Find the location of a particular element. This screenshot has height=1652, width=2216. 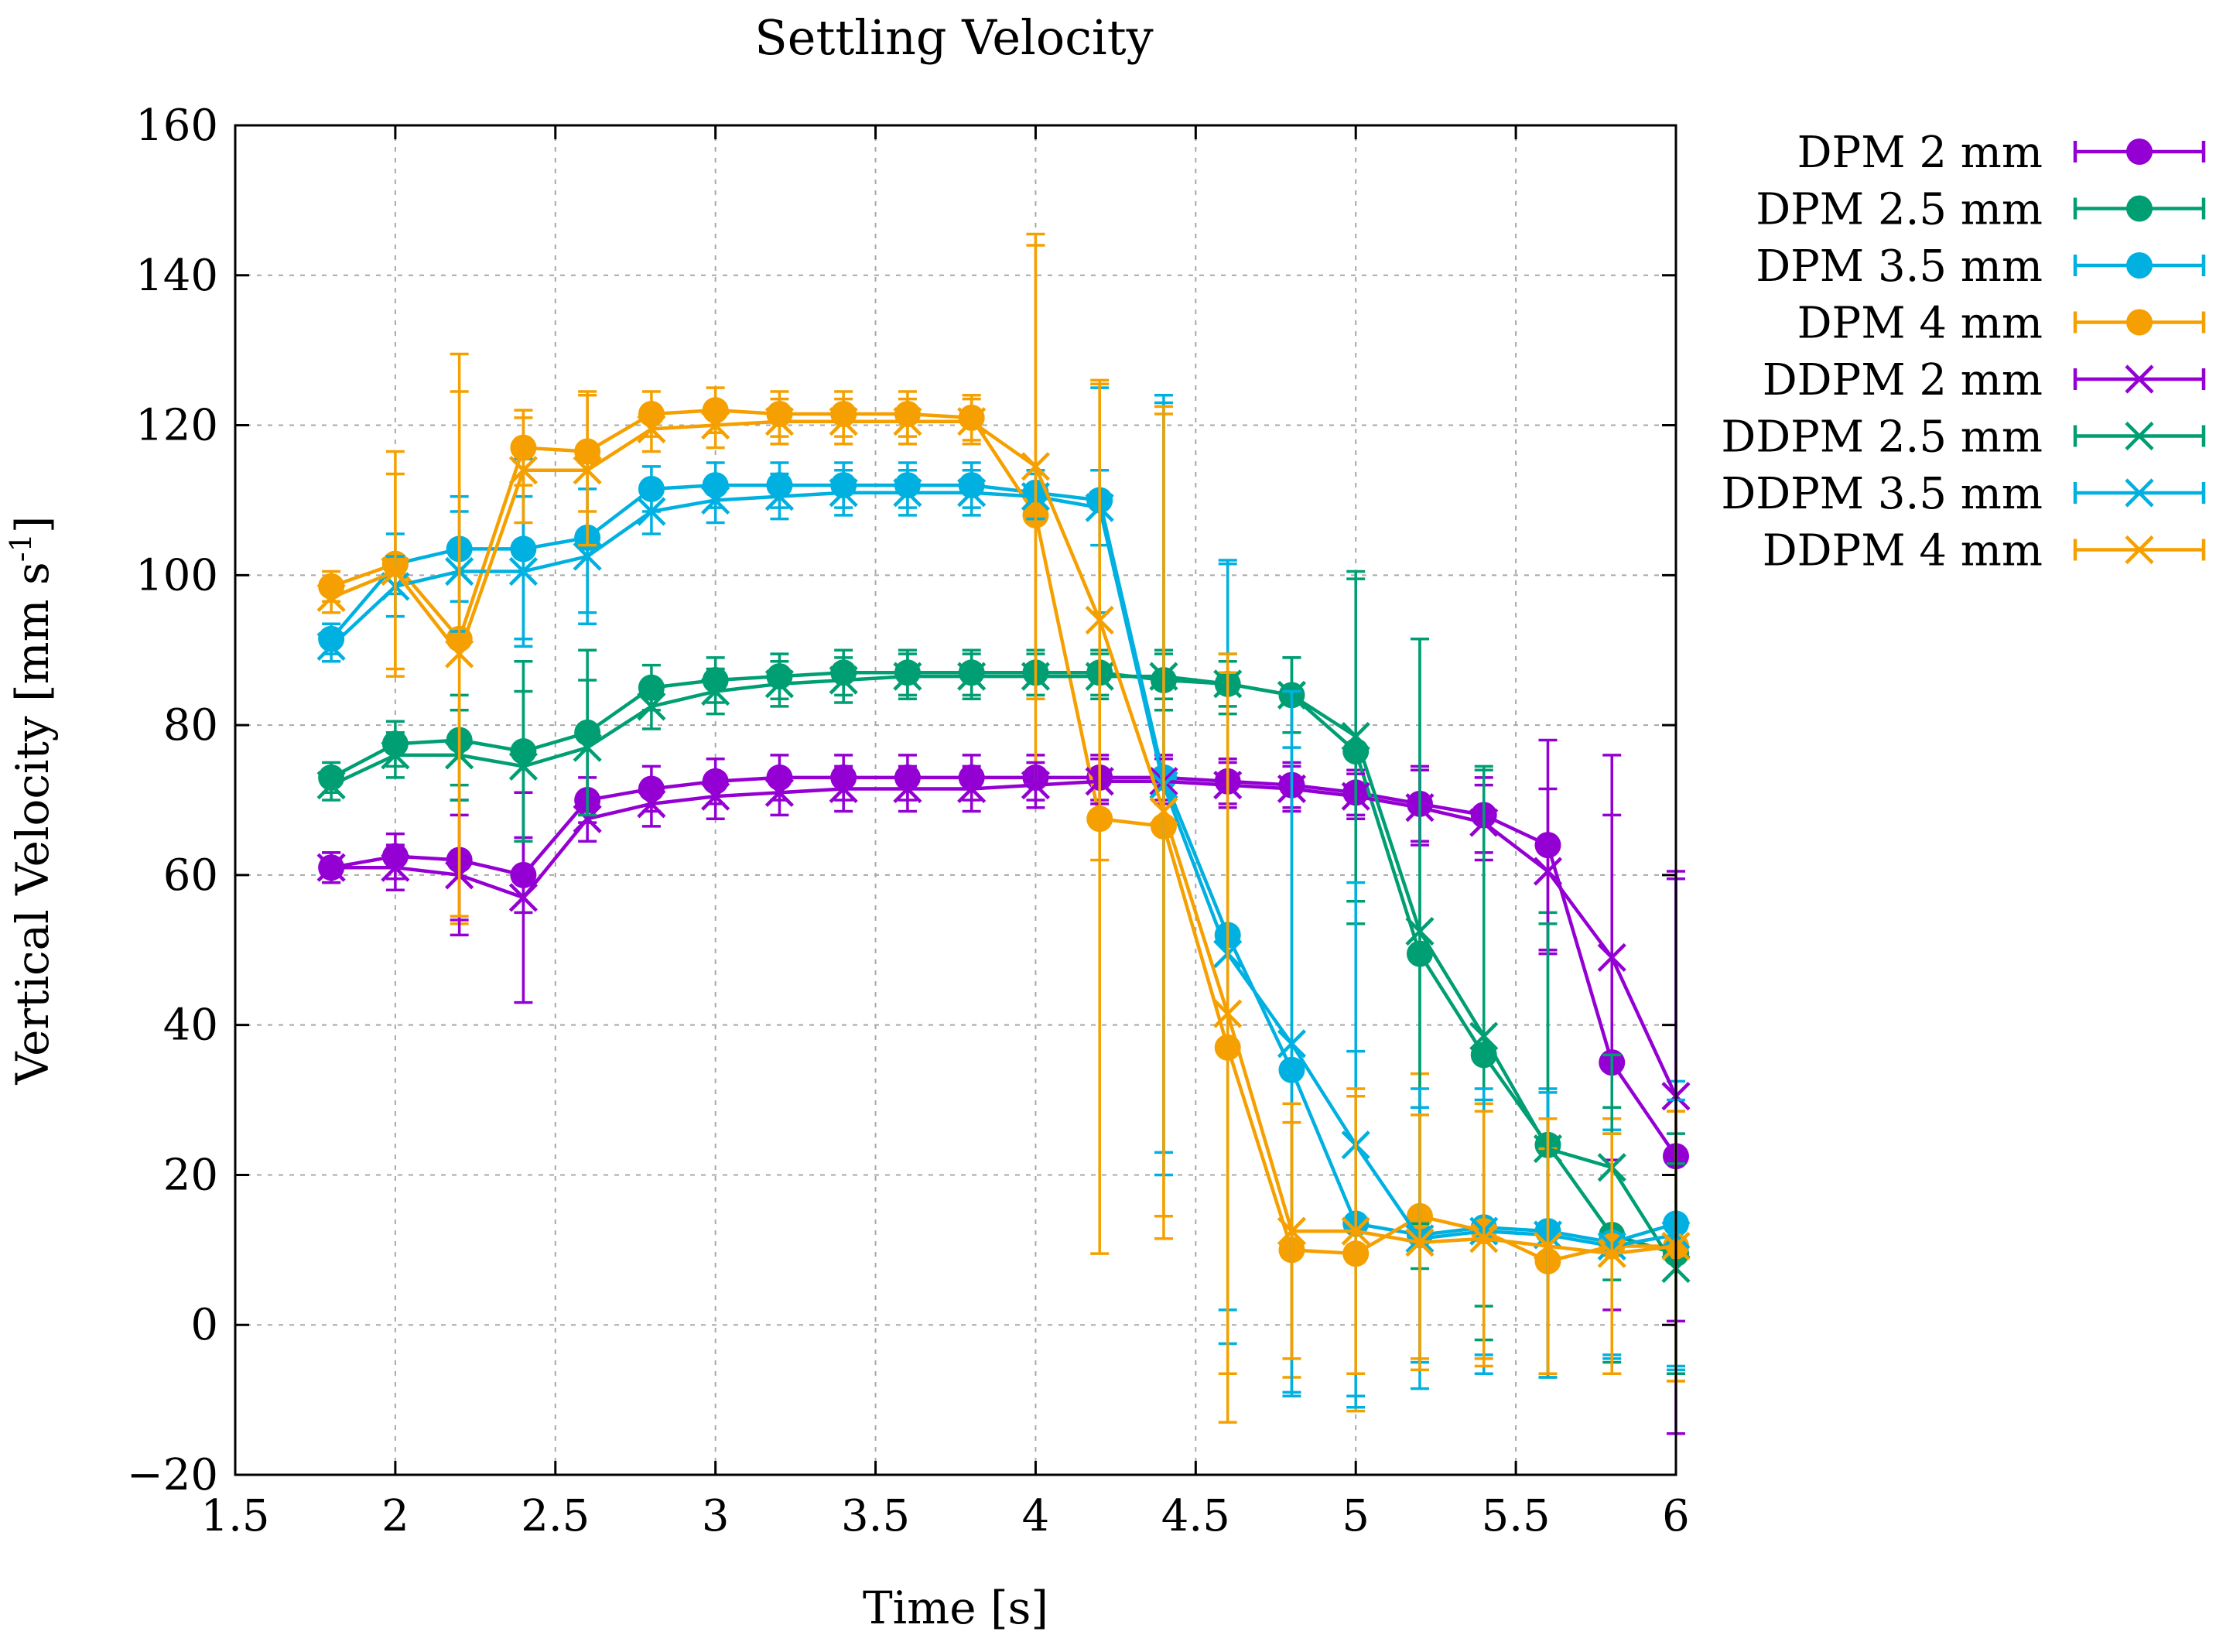

y-tick-label: 80 is located at coordinates (190, 726).